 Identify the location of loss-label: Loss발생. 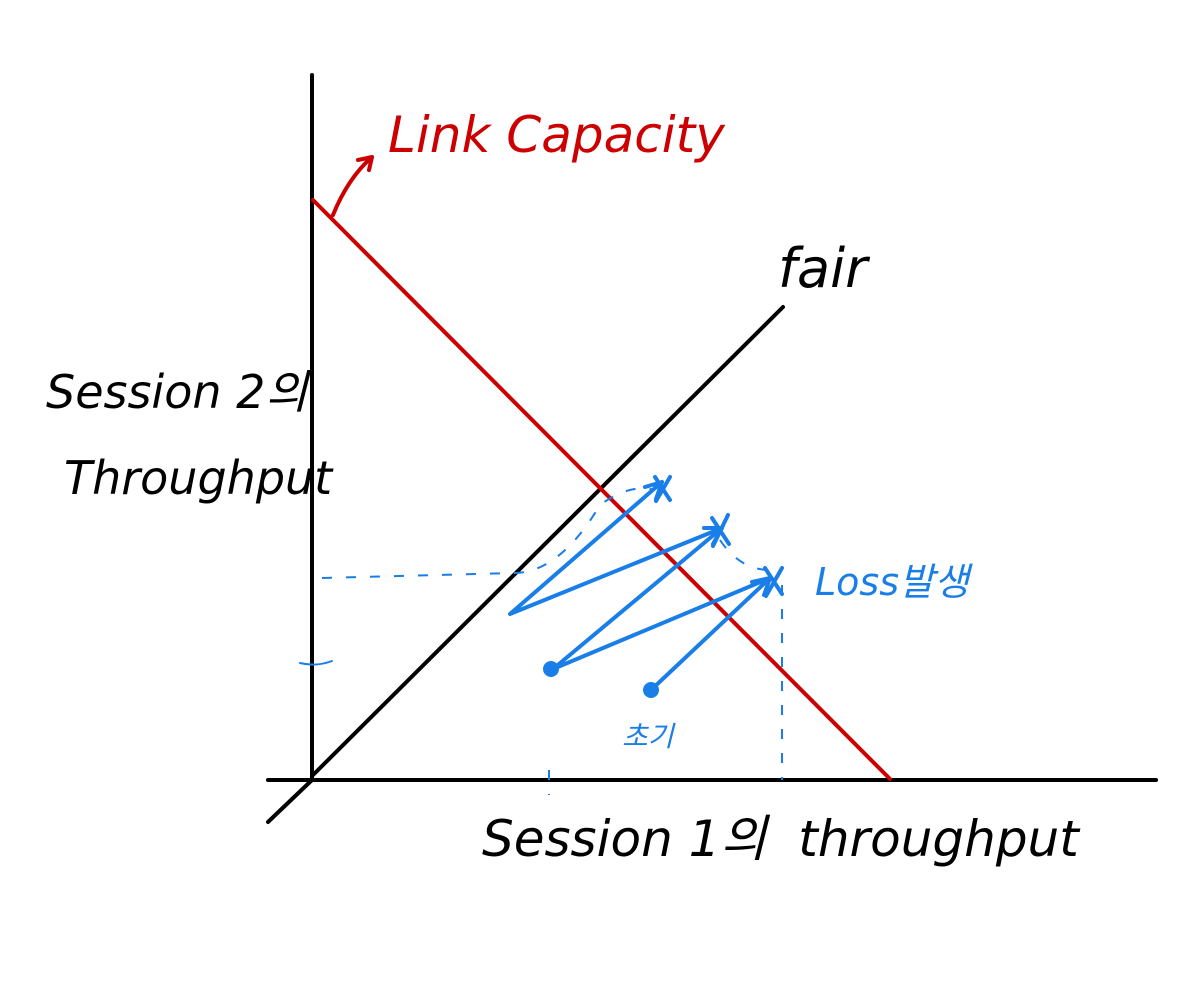
(894, 582).